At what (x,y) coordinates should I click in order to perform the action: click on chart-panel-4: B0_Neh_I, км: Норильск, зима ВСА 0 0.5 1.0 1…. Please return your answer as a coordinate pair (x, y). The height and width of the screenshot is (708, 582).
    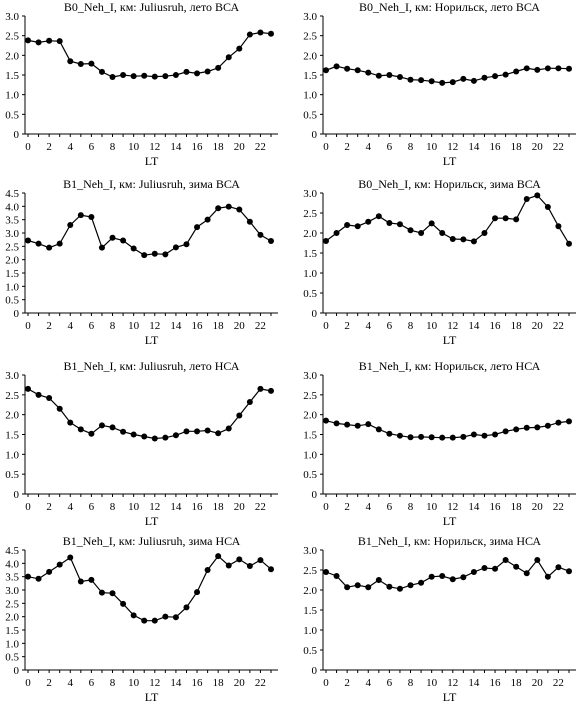
    Looking at the image, I should click on (439, 262).